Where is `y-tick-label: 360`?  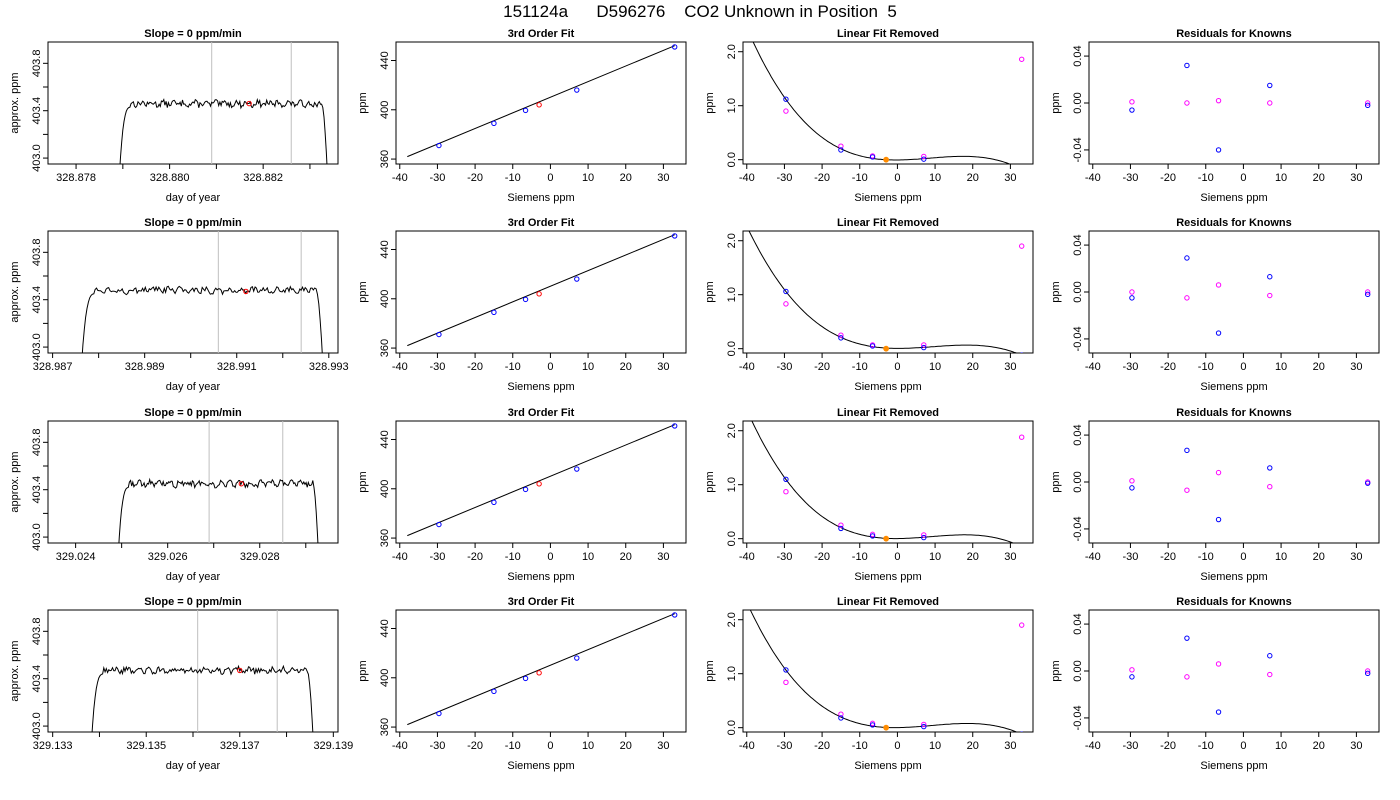 y-tick-label: 360 is located at coordinates (385, 159).